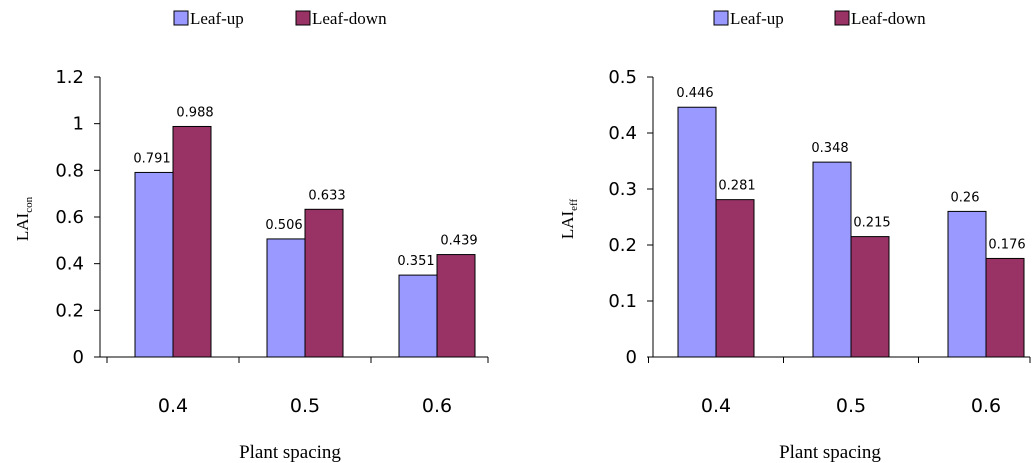 The width and height of the screenshot is (1032, 463). I want to click on data-label: 0.351, so click(415, 261).